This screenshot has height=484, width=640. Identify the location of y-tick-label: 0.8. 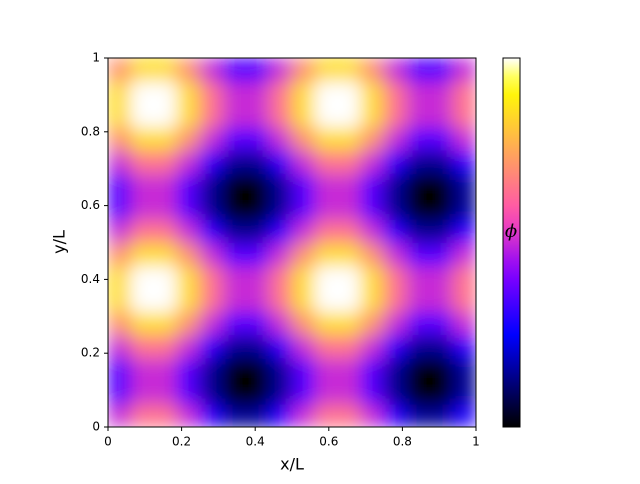
(90, 131).